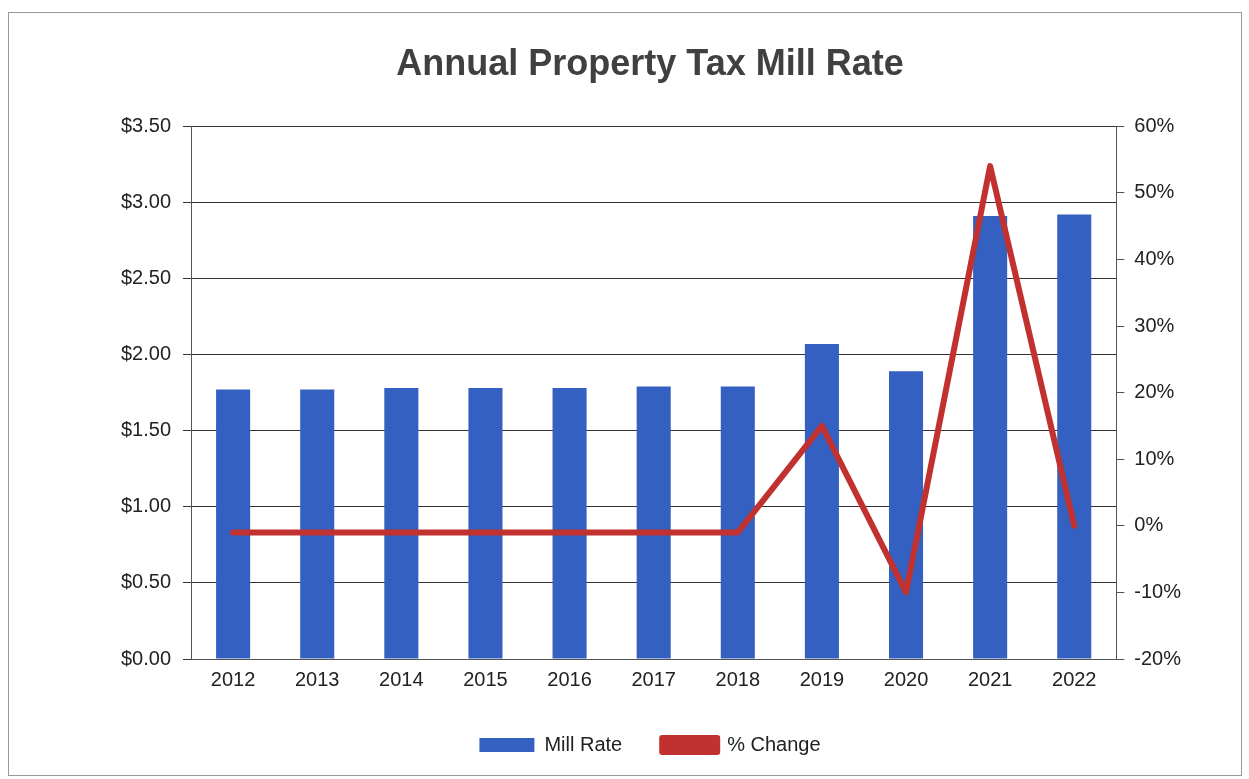 This screenshot has width=1249, height=779. I want to click on x-tick-label: 2012, so click(233, 678).